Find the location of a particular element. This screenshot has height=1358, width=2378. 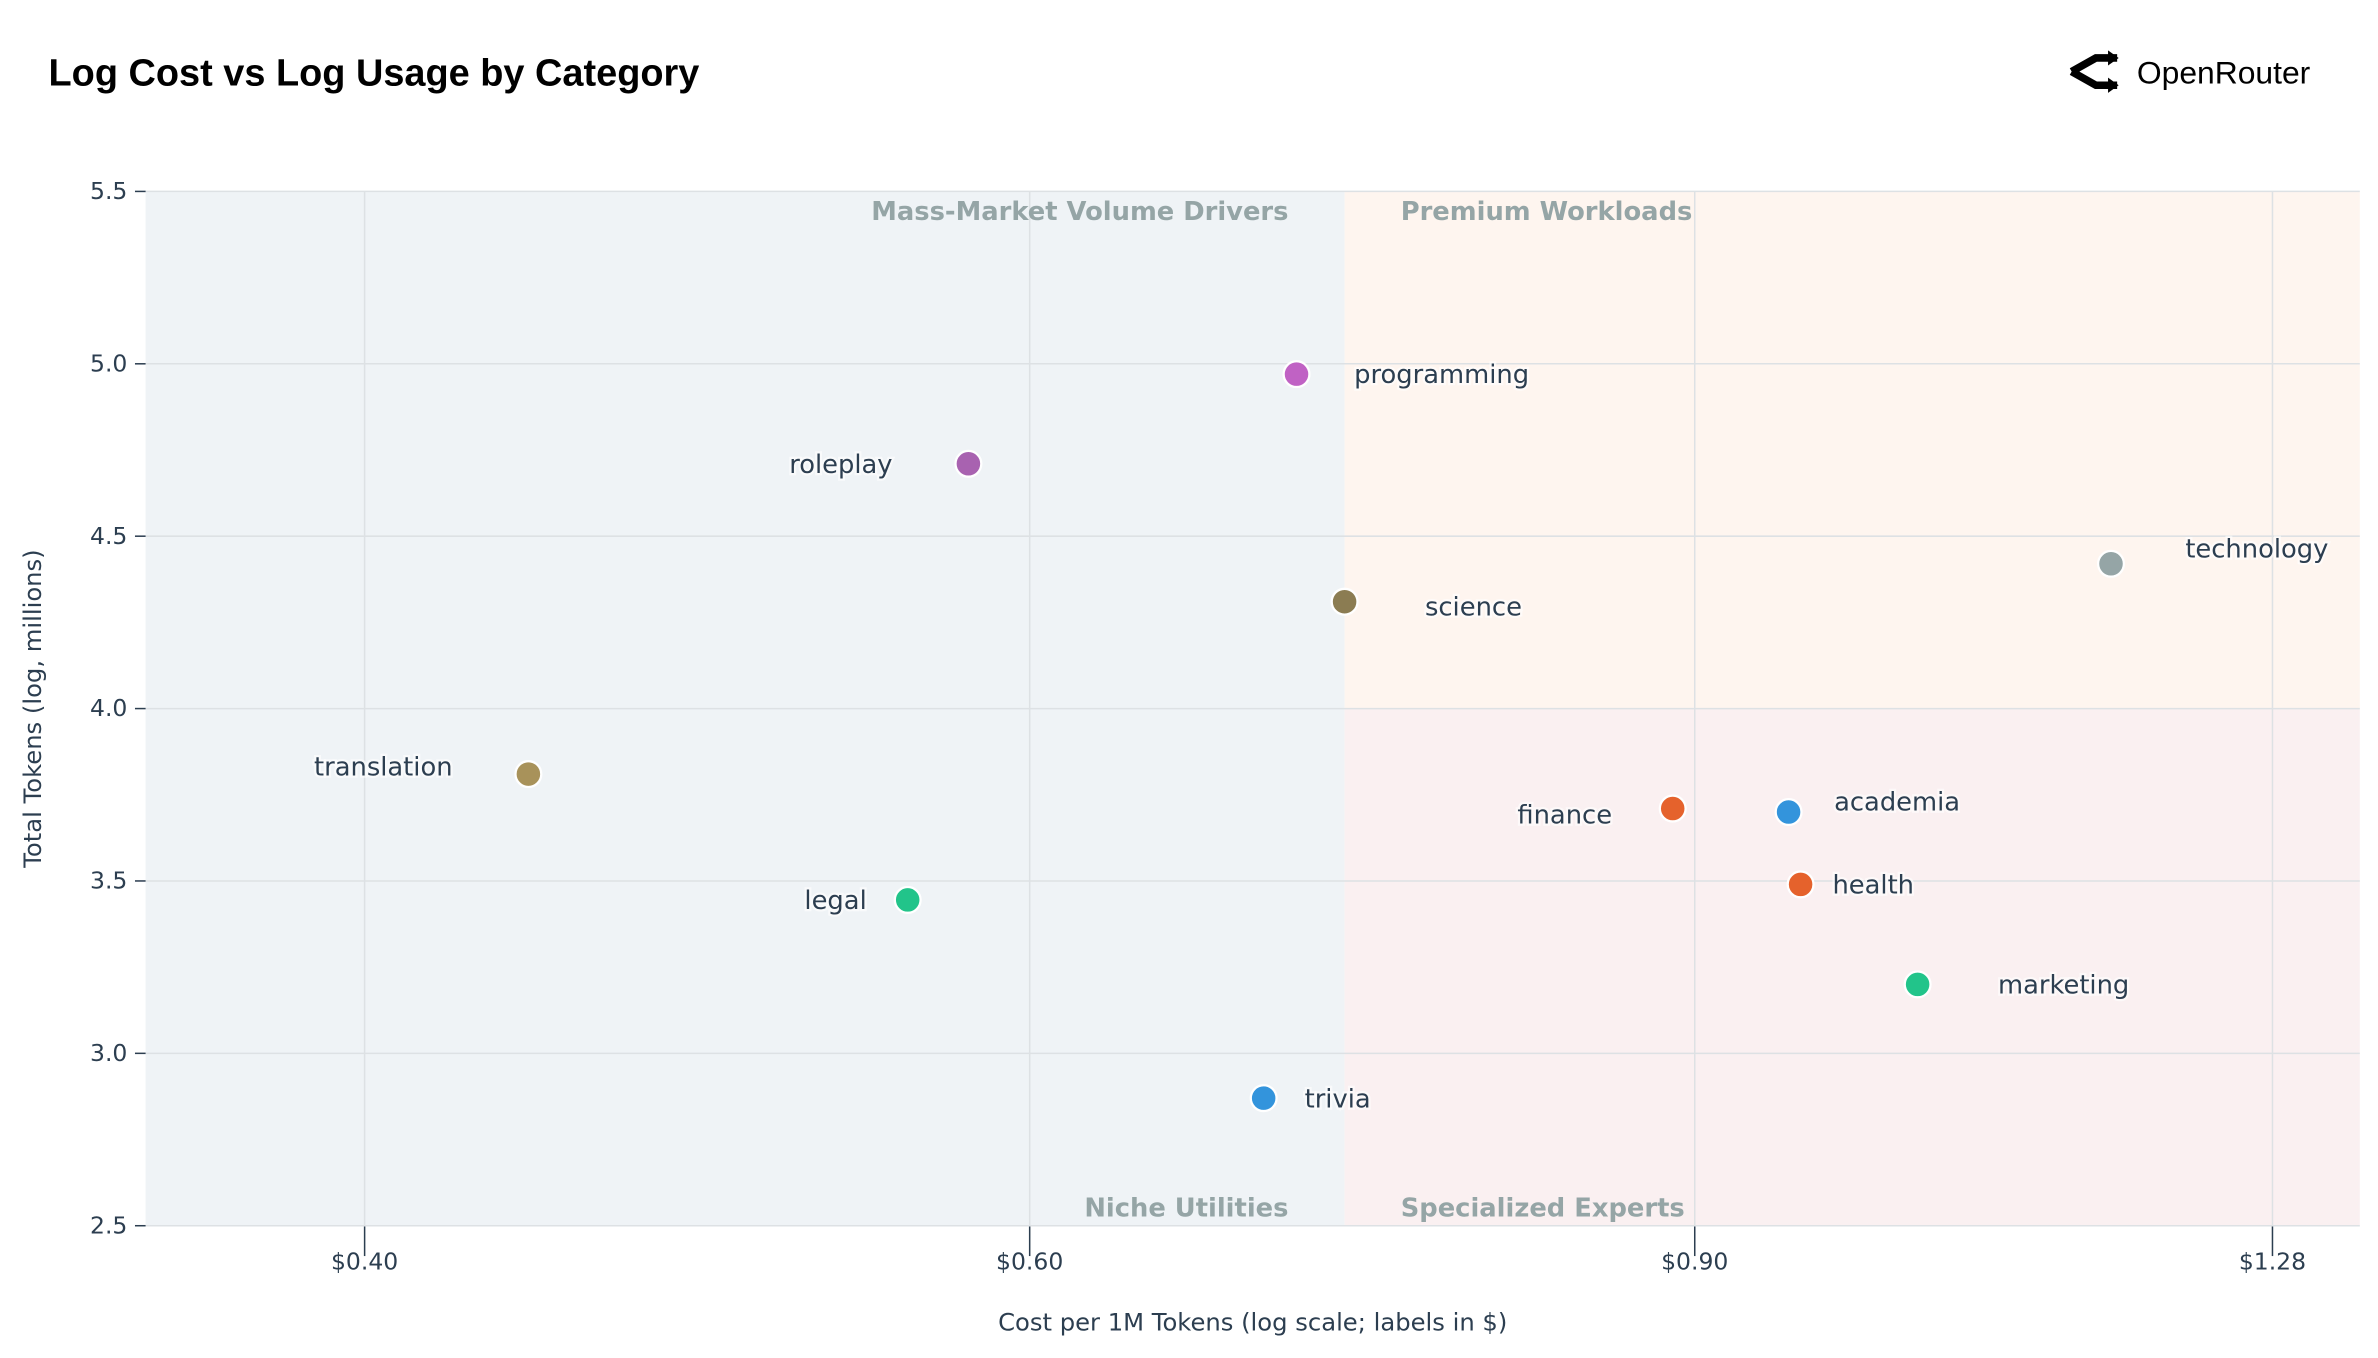

quadrant-label: Specialized Experts is located at coordinates (1543, 1209).